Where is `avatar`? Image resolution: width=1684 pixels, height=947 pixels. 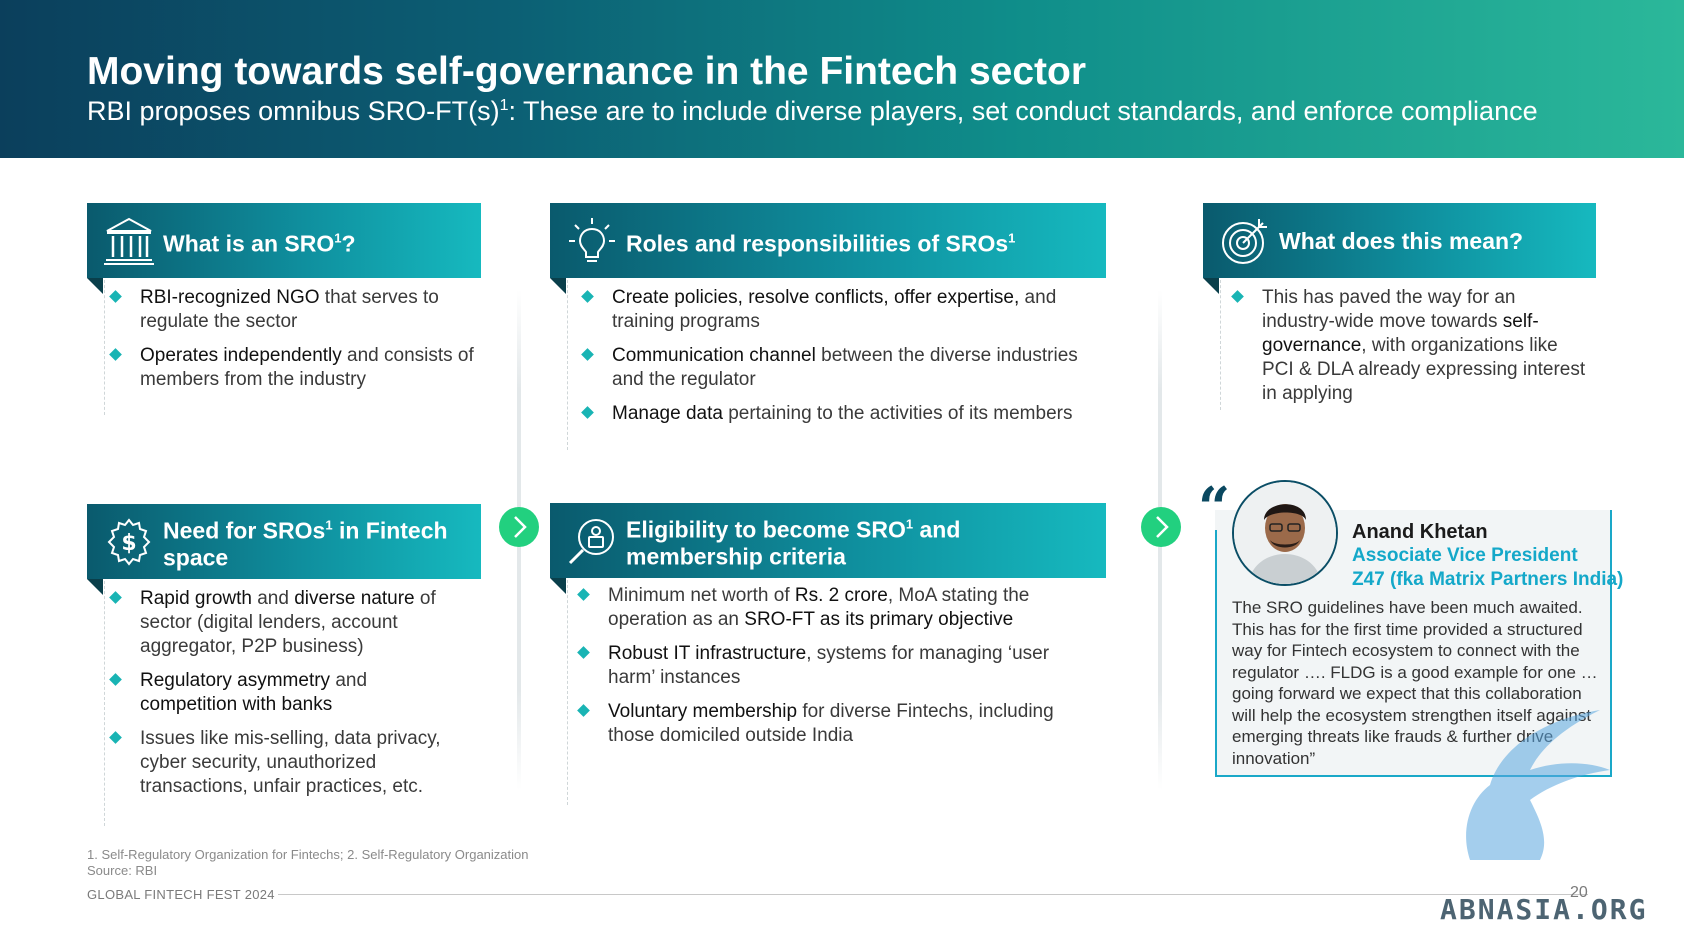 avatar is located at coordinates (1285, 533).